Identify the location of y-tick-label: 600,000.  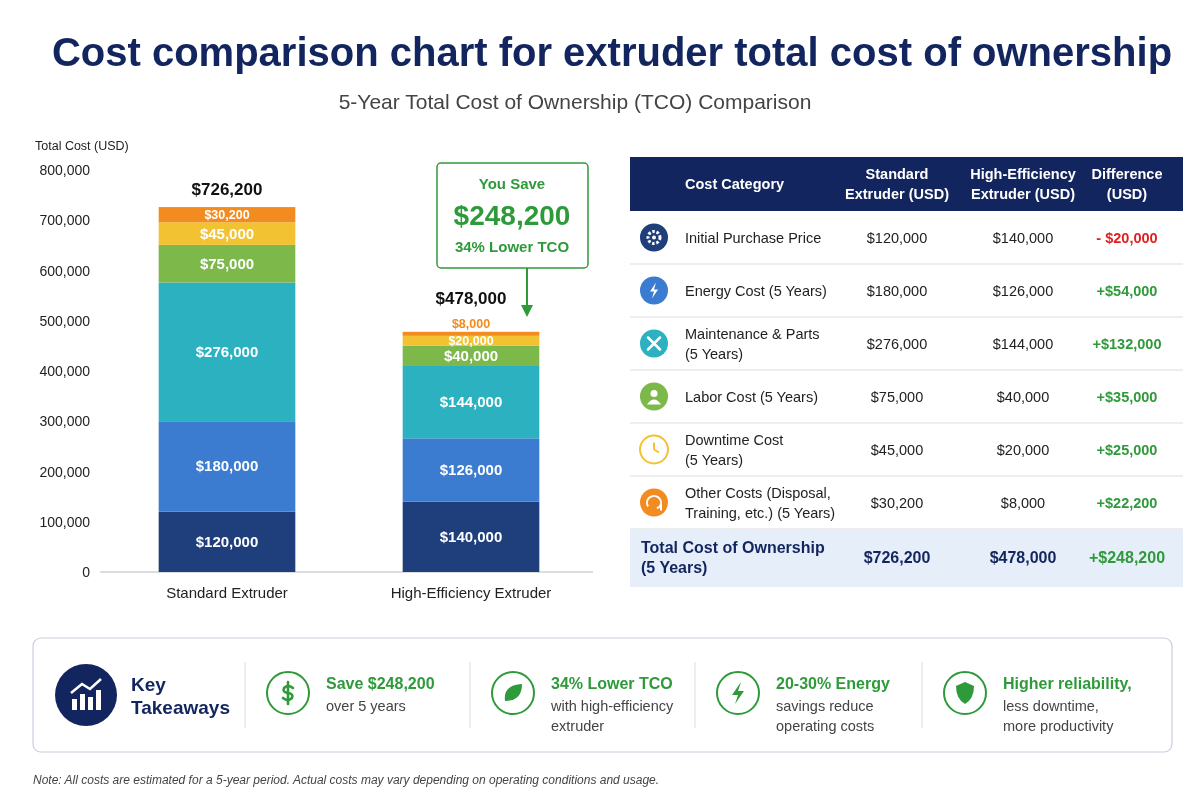
(65, 270).